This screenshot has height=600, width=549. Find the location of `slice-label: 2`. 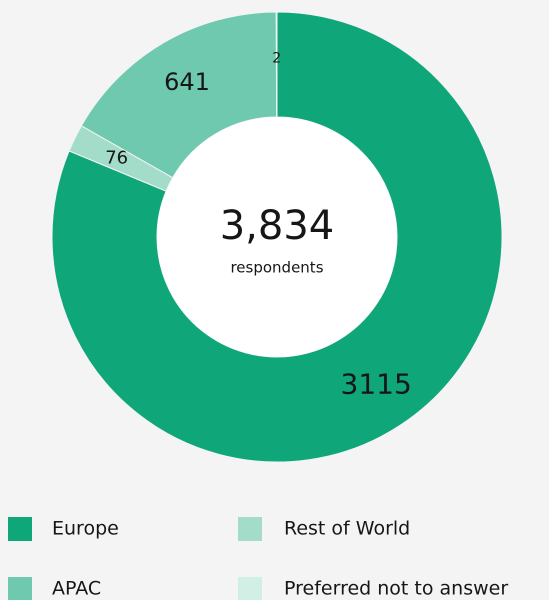

slice-label: 2 is located at coordinates (276, 59).